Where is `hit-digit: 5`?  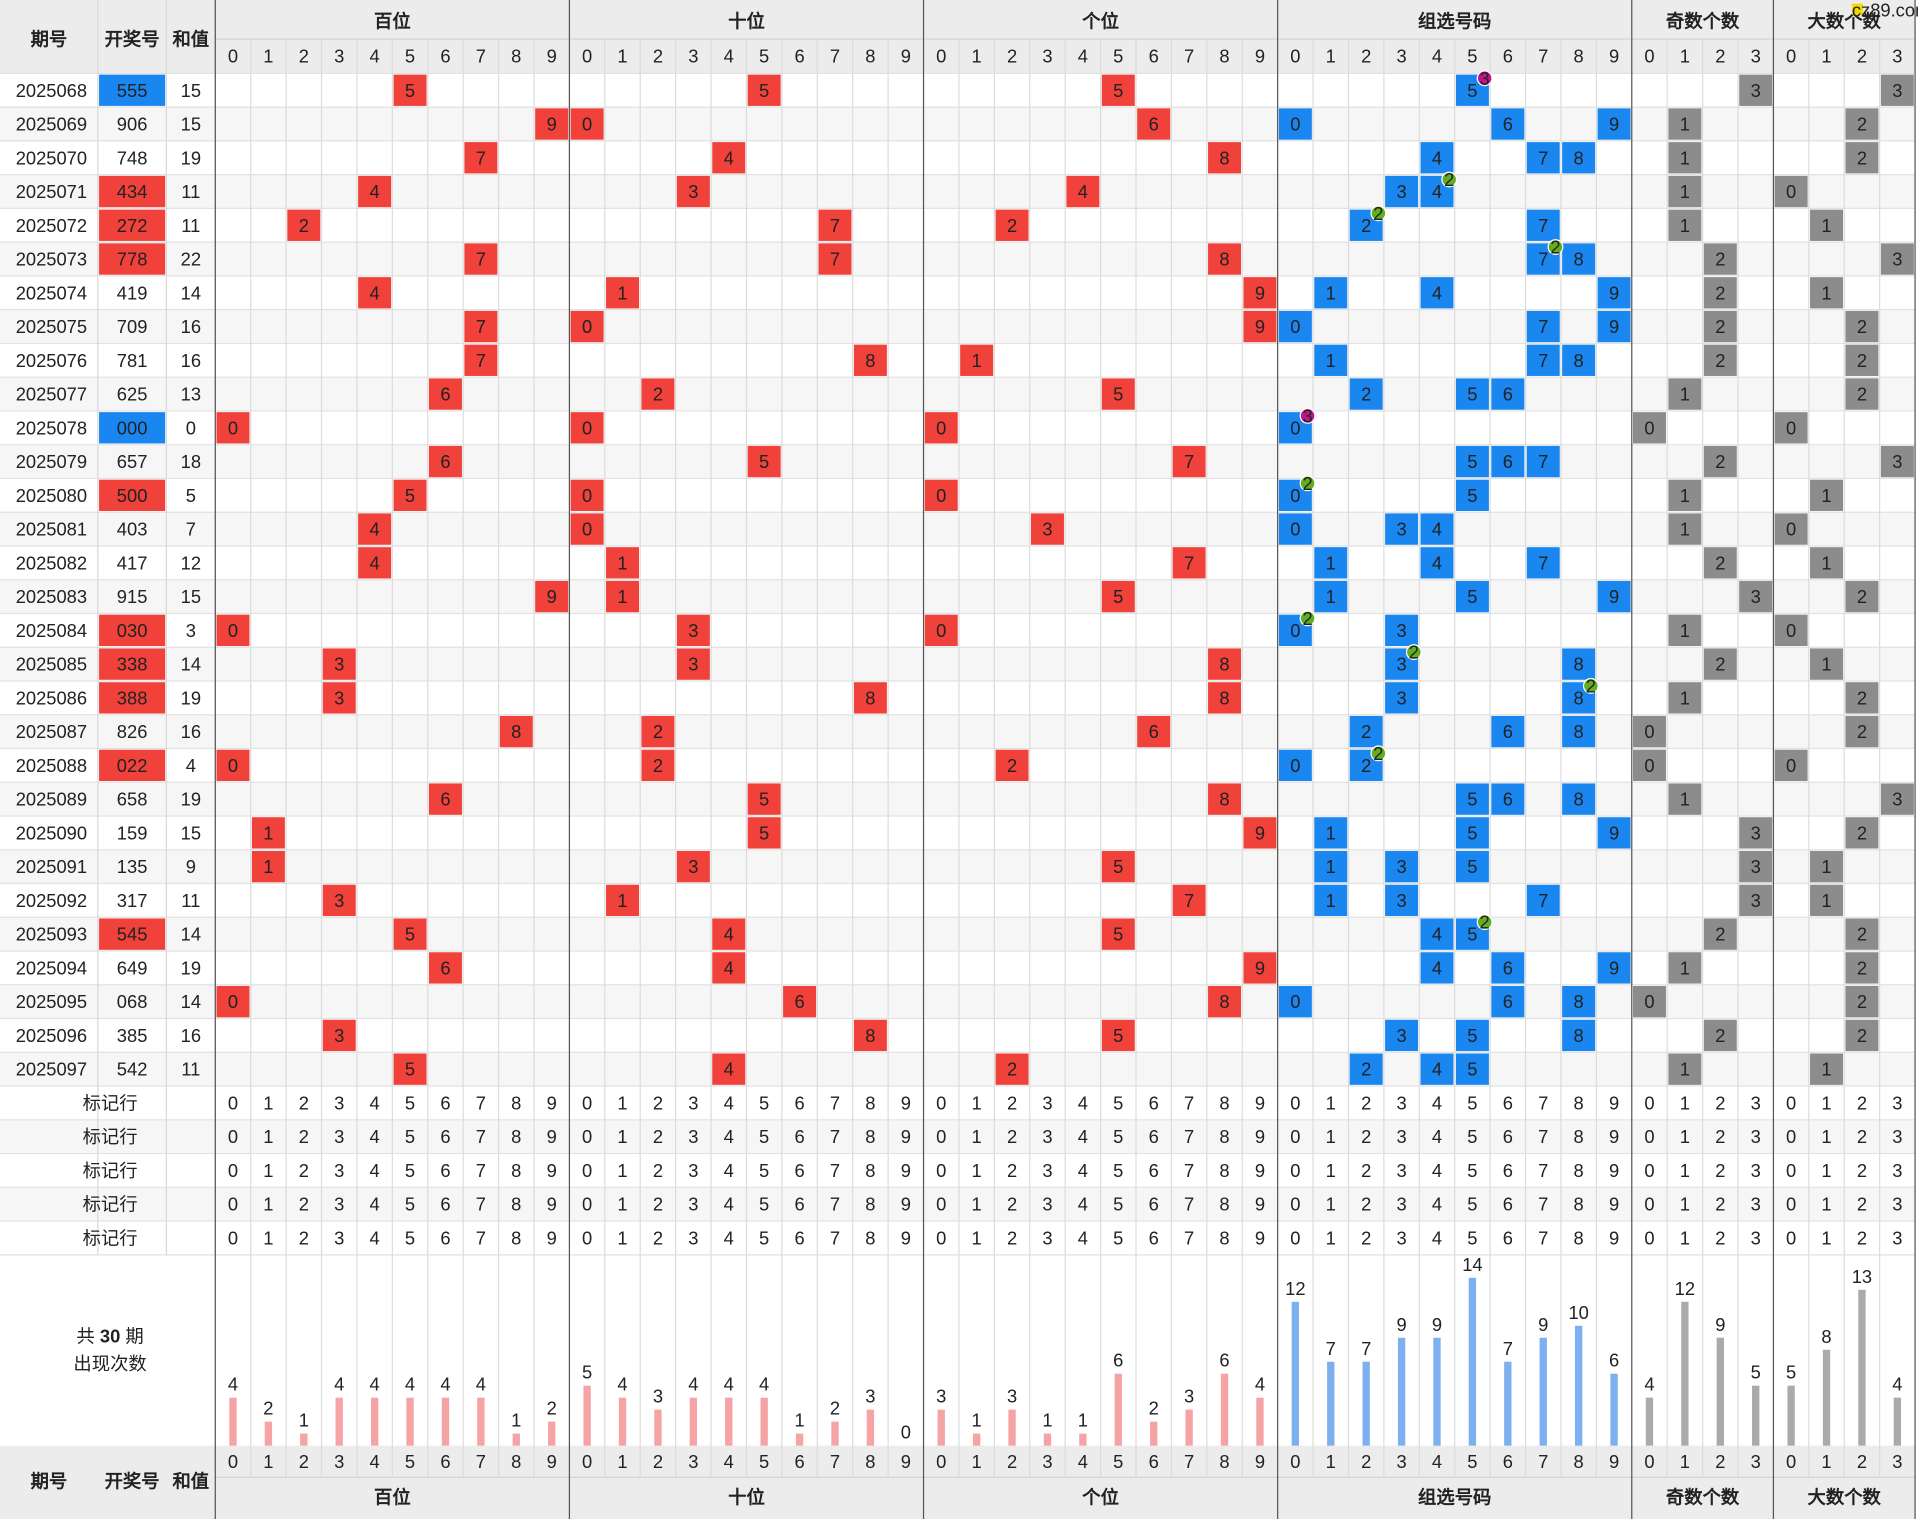
hit-digit: 5 is located at coordinates (1472, 866).